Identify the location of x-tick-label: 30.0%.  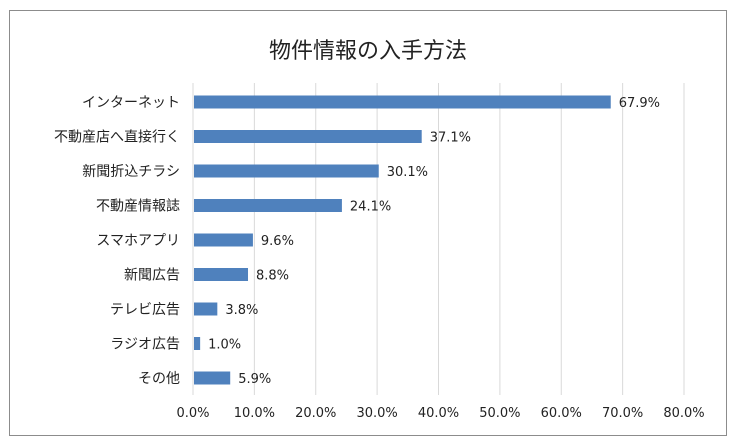
(376, 413).